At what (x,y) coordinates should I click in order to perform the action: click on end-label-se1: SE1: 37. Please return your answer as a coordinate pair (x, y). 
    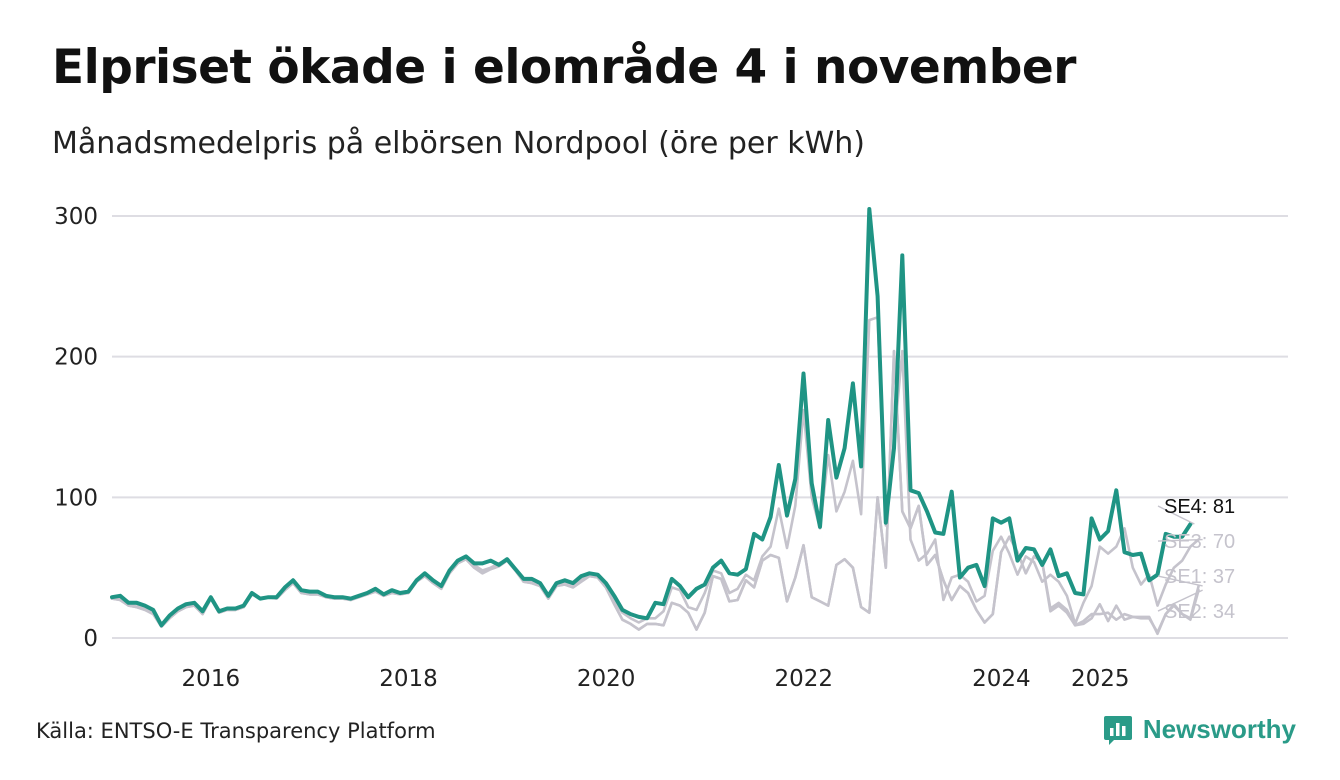
    Looking at the image, I should click on (1199, 577).